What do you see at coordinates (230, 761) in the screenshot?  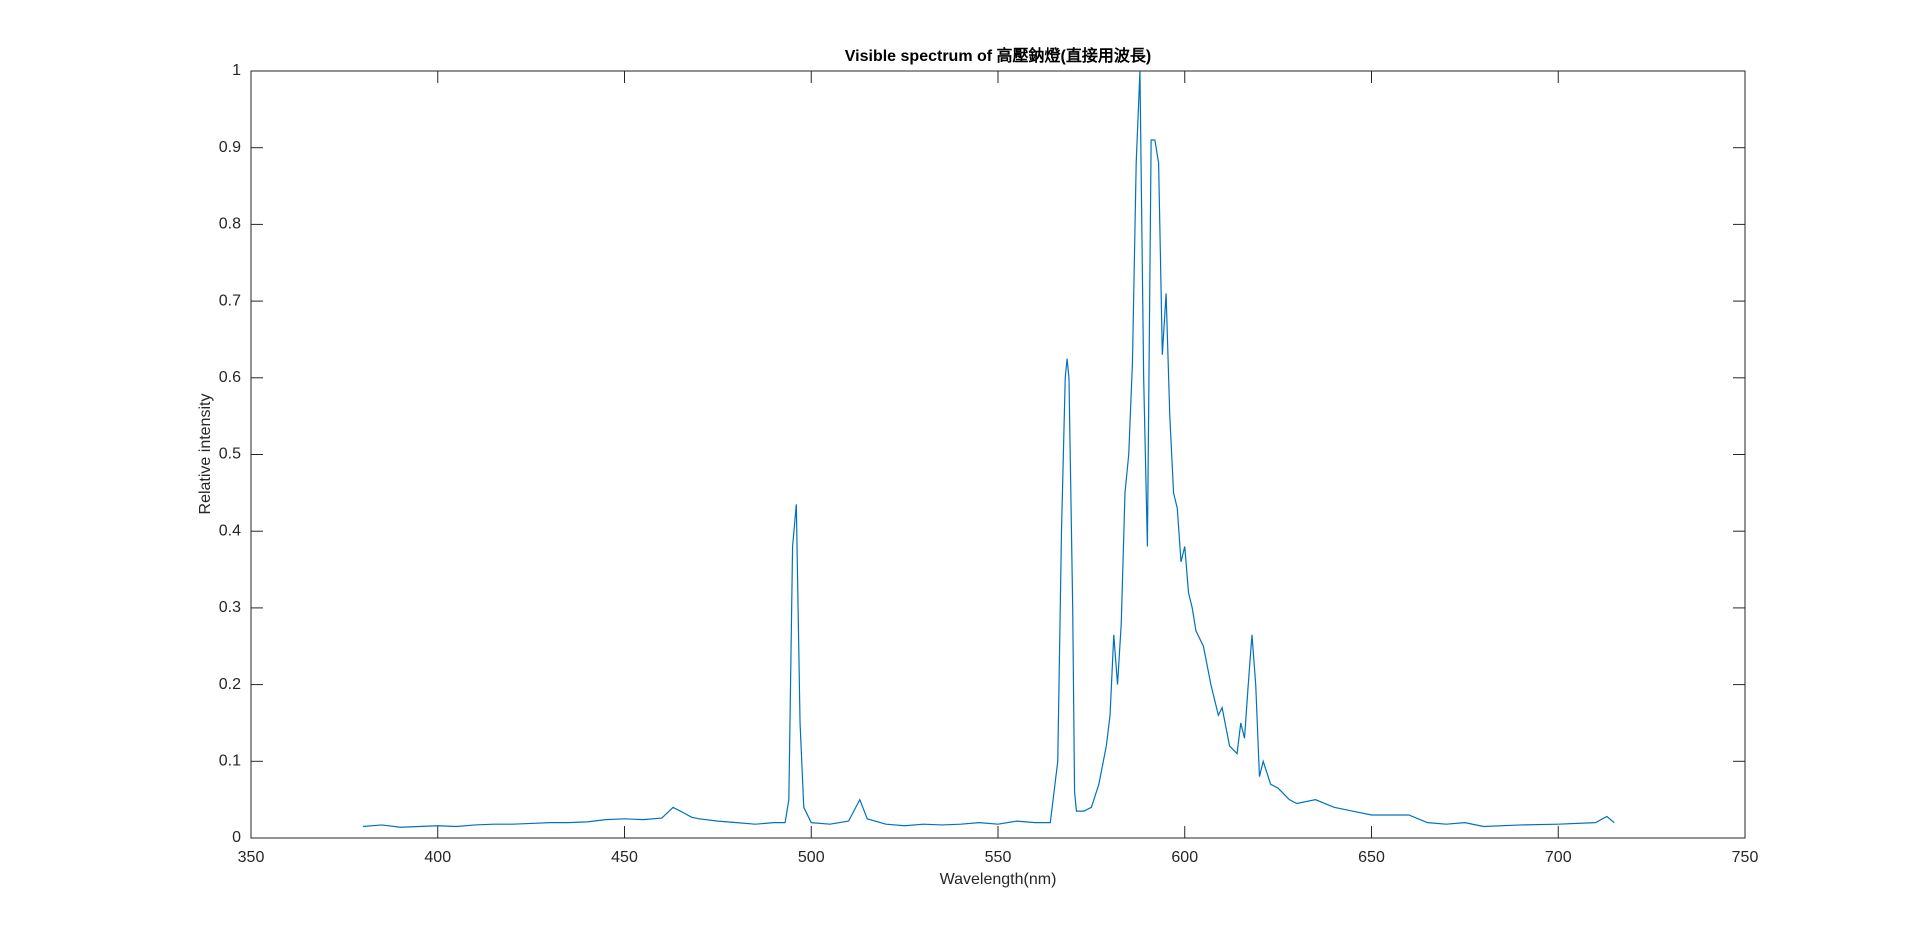 I see `y-tick-label: 0.1` at bounding box center [230, 761].